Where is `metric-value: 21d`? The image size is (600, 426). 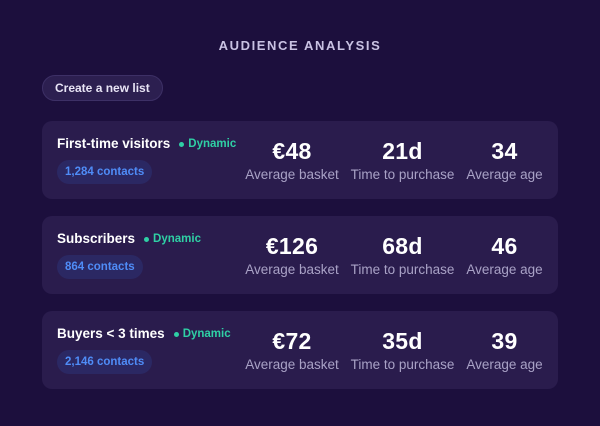
metric-value: 21d is located at coordinates (402, 151).